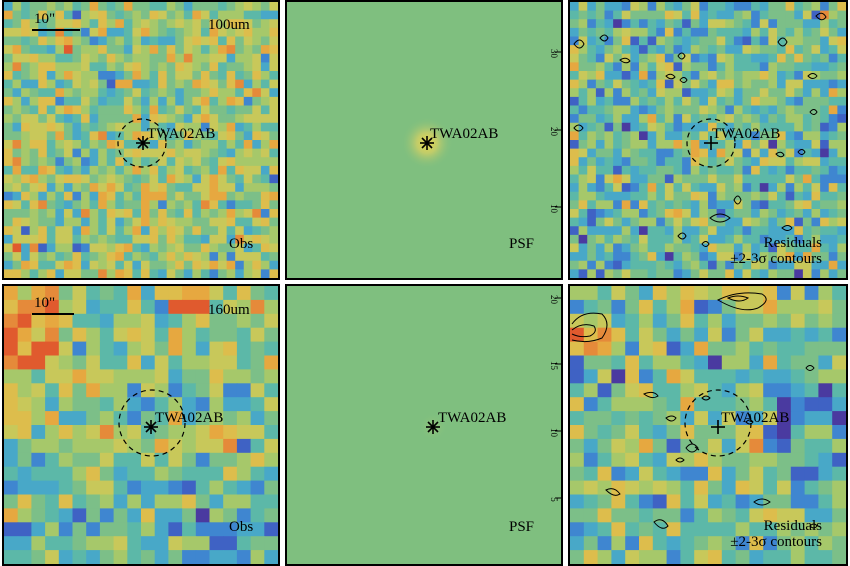 The height and width of the screenshot is (566, 850). Describe the element at coordinates (229, 25) in the screenshot. I see `band-label: 100um` at that location.